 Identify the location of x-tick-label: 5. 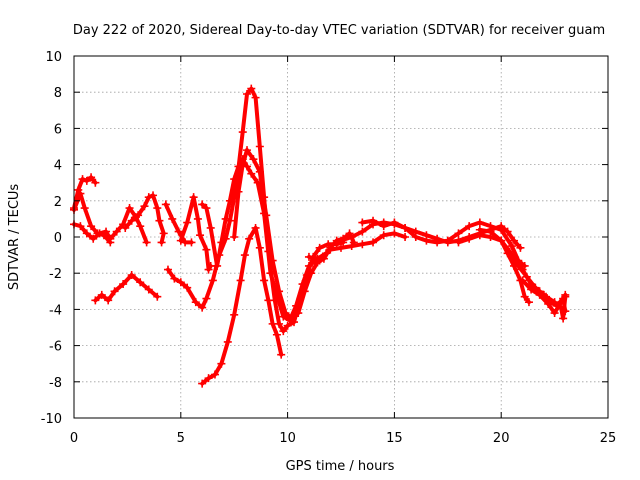
(181, 438).